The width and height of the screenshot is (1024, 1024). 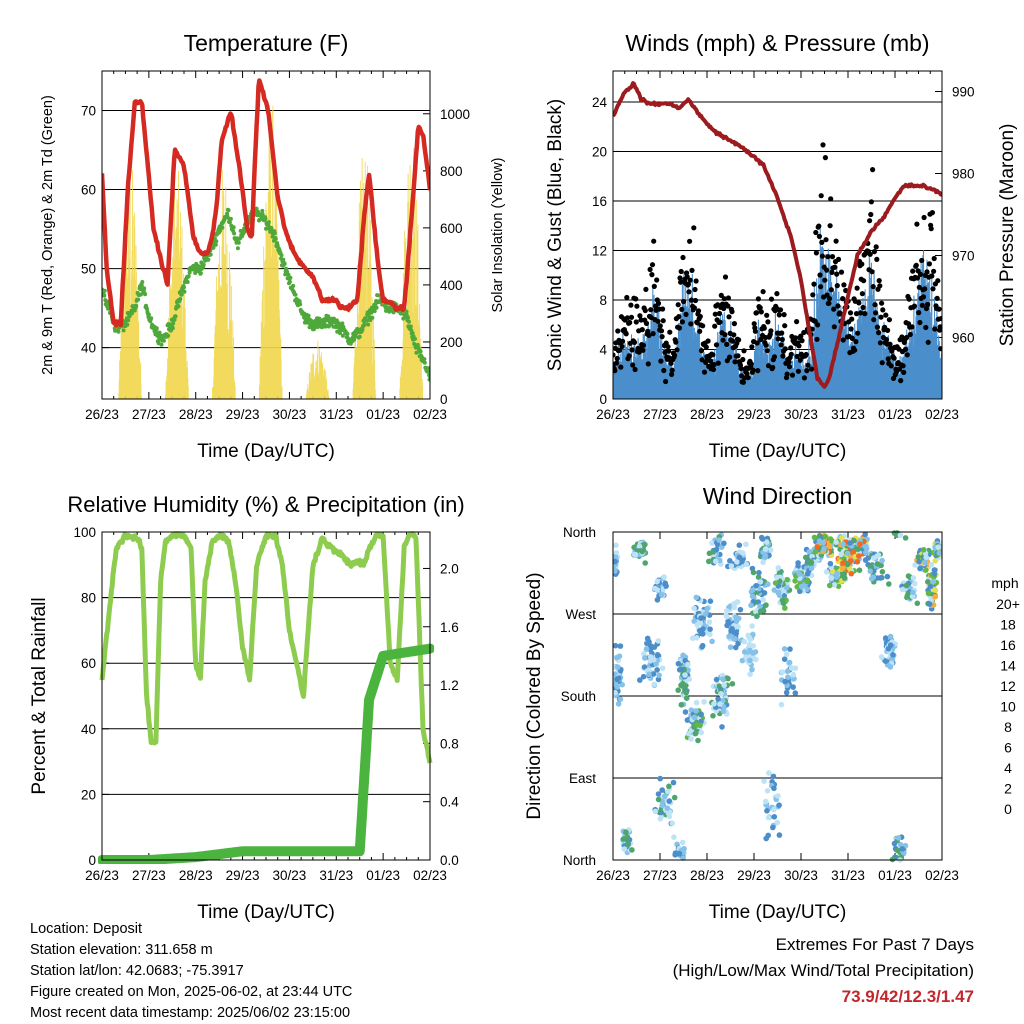 What do you see at coordinates (121, 950) in the screenshot?
I see `elevation-text: Station elevation: 311.658 m` at bounding box center [121, 950].